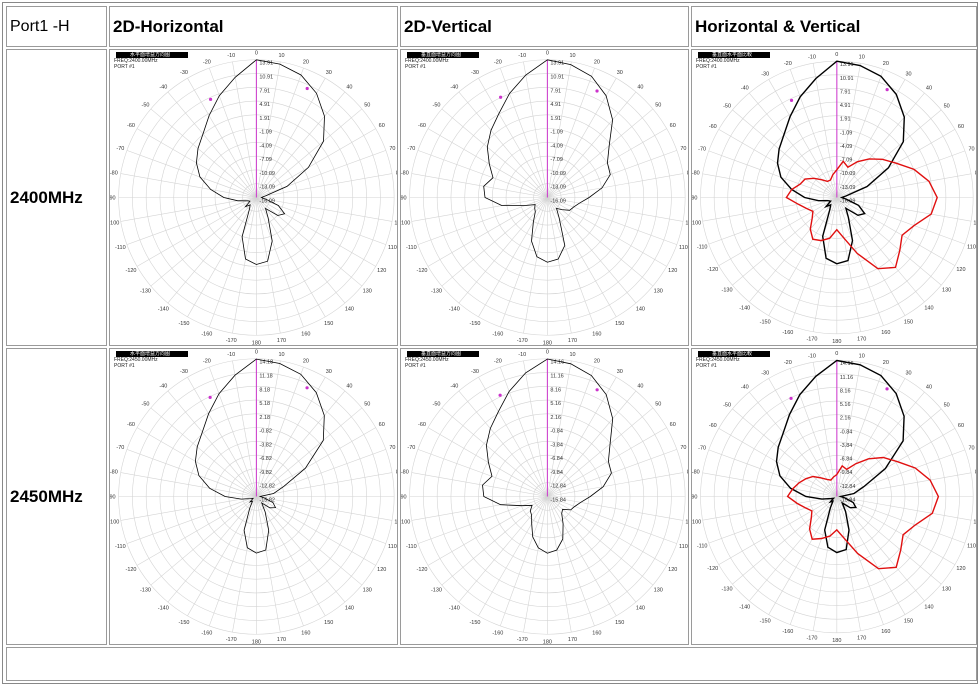  I want to click on angle-tick-label: 150, so click(908, 622).